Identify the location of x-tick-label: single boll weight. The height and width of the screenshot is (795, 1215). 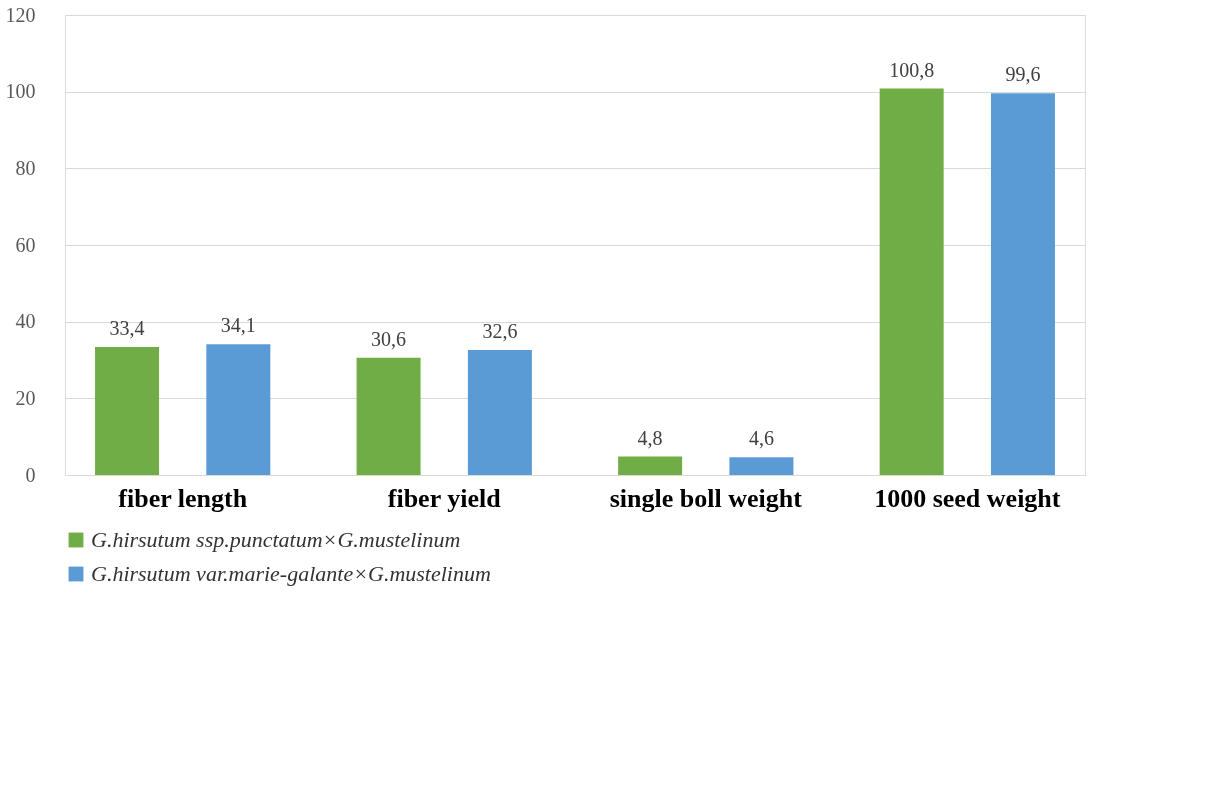
(706, 498).